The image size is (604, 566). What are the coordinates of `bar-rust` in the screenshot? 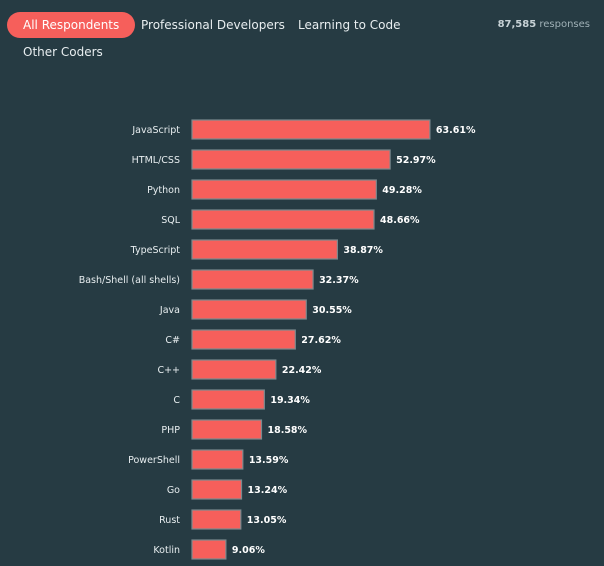 It's located at (216, 519).